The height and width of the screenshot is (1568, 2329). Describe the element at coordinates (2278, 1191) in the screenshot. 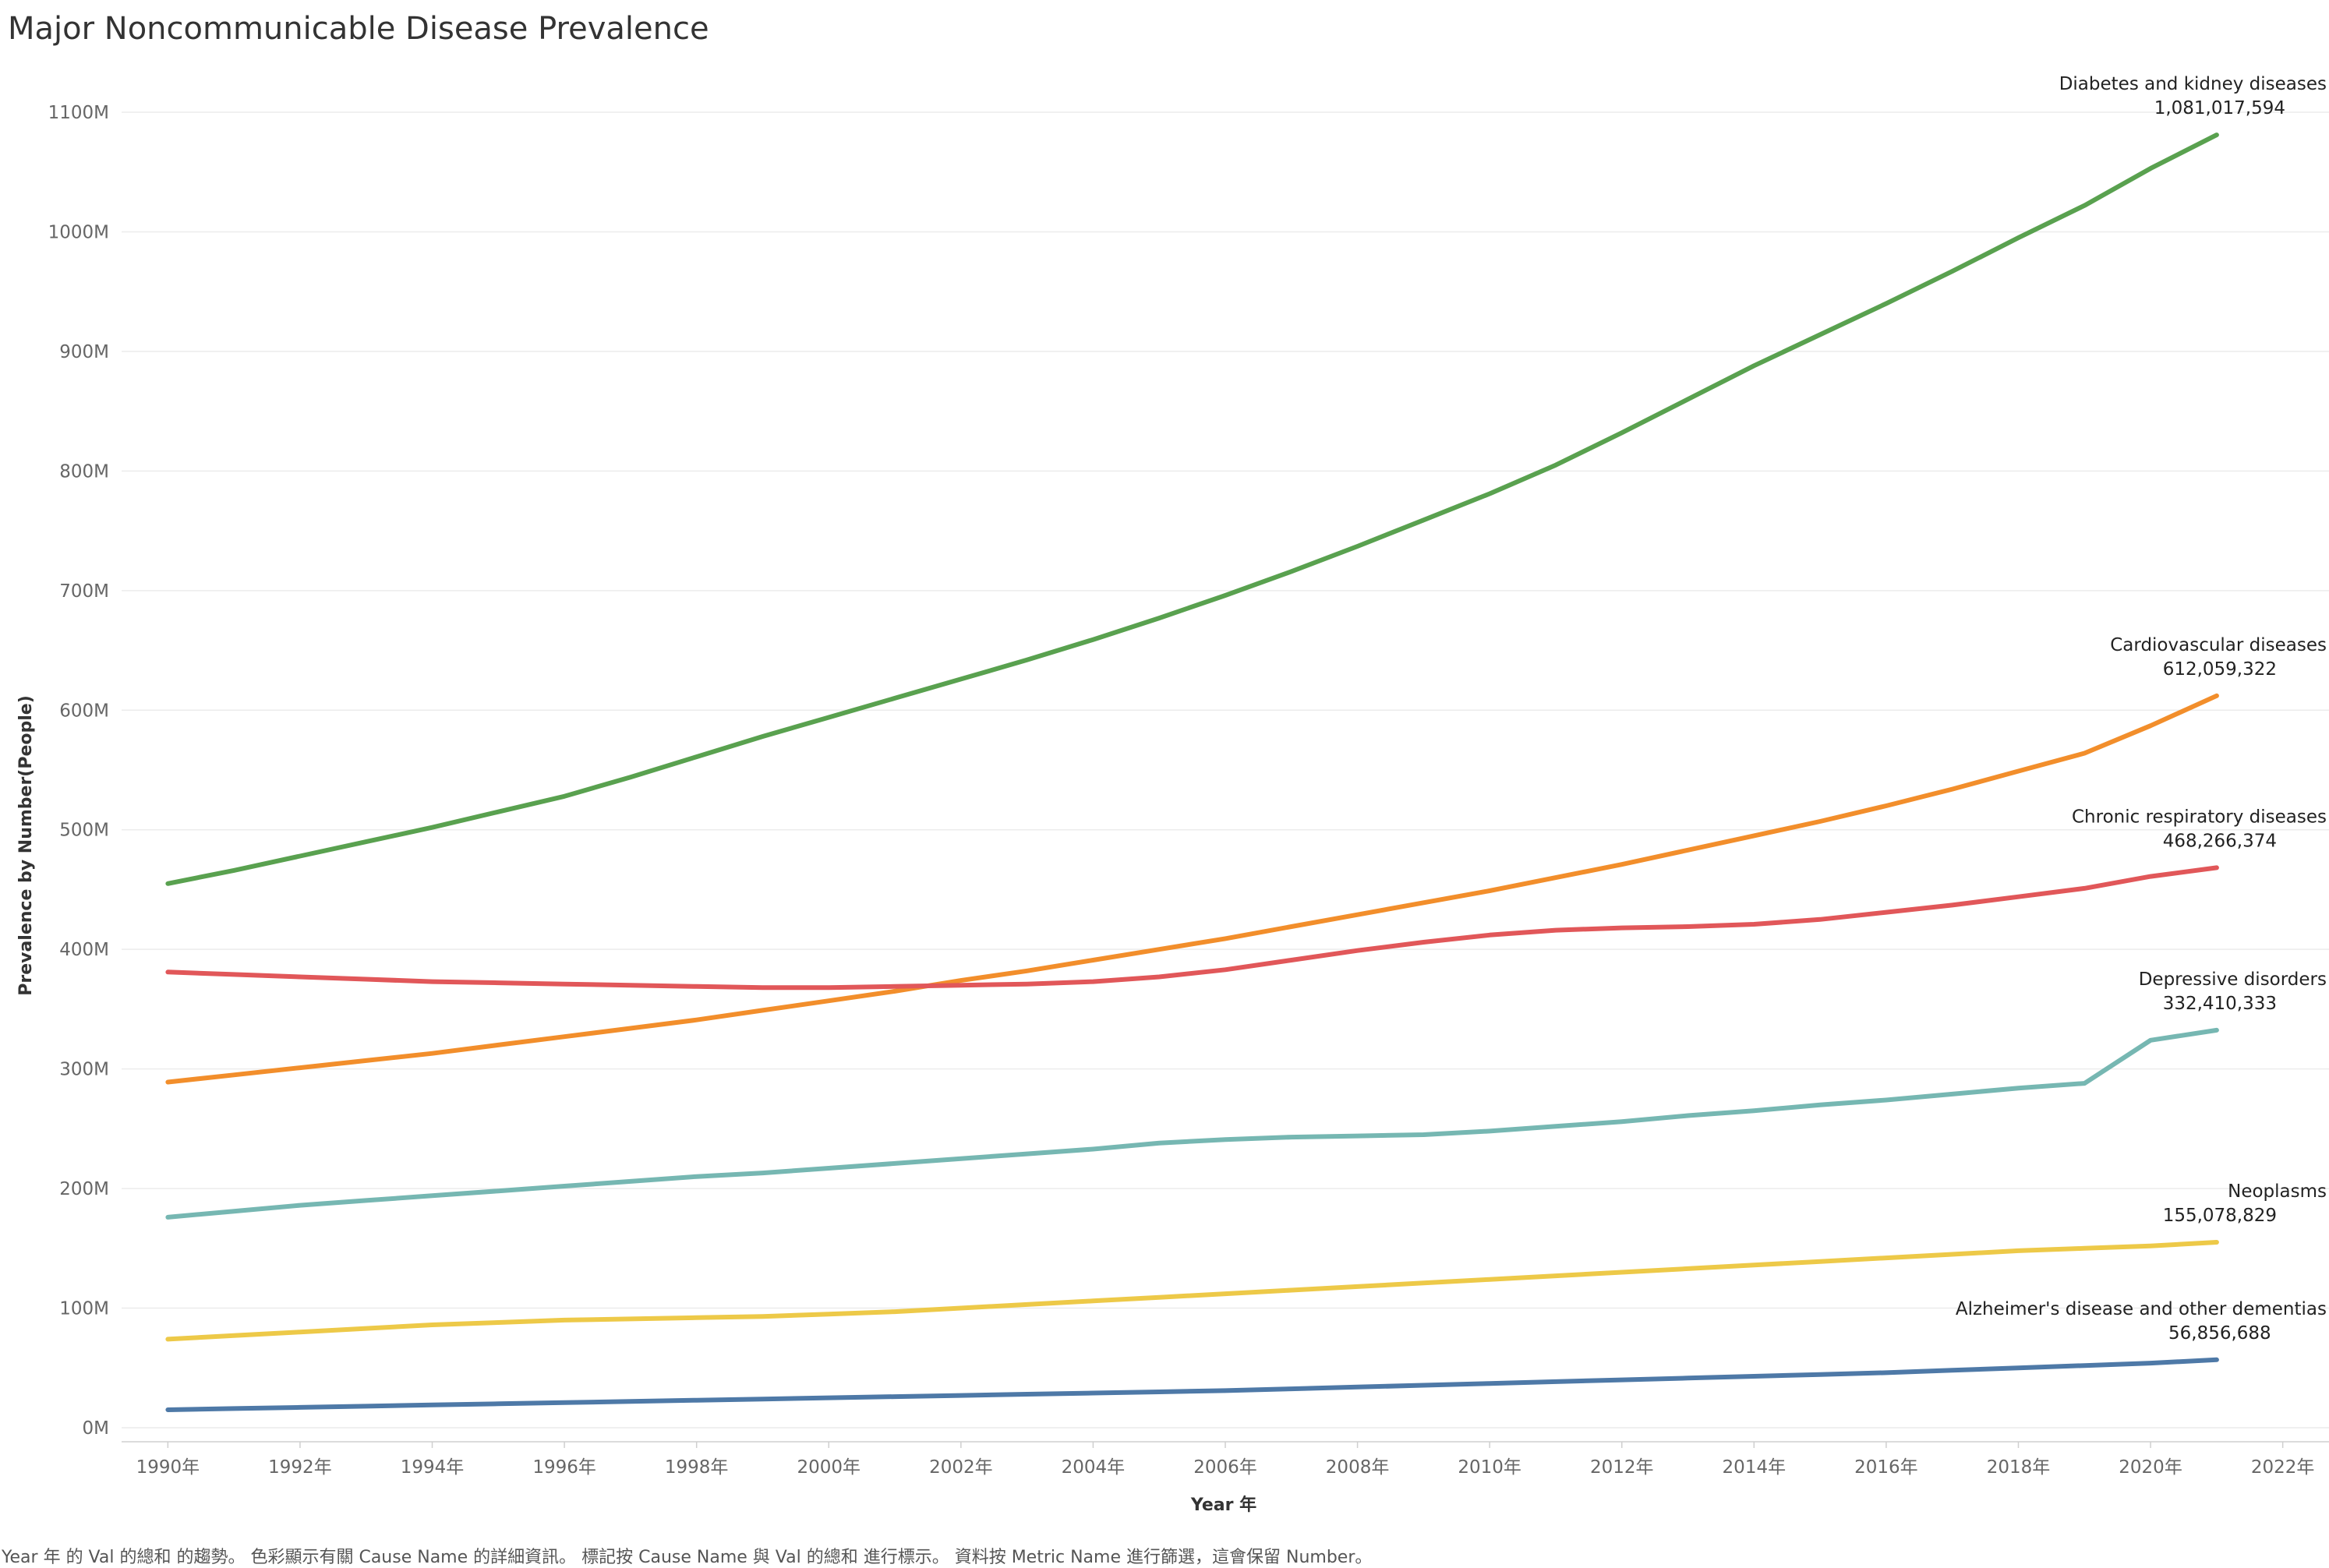

I see `series-name-label: Neoplasms` at that location.